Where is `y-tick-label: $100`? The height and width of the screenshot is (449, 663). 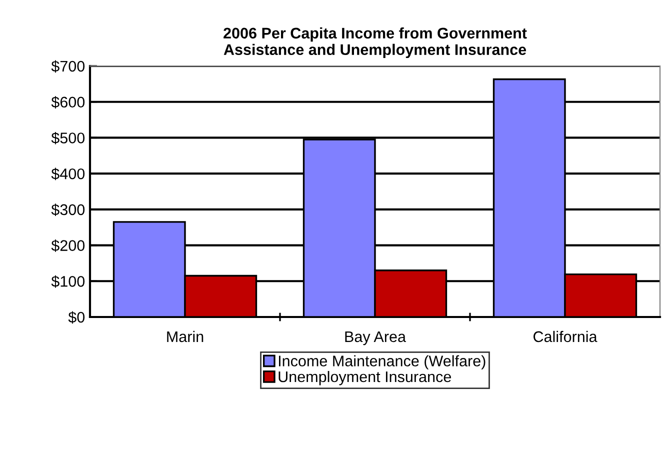 y-tick-label: $100 is located at coordinates (68, 281).